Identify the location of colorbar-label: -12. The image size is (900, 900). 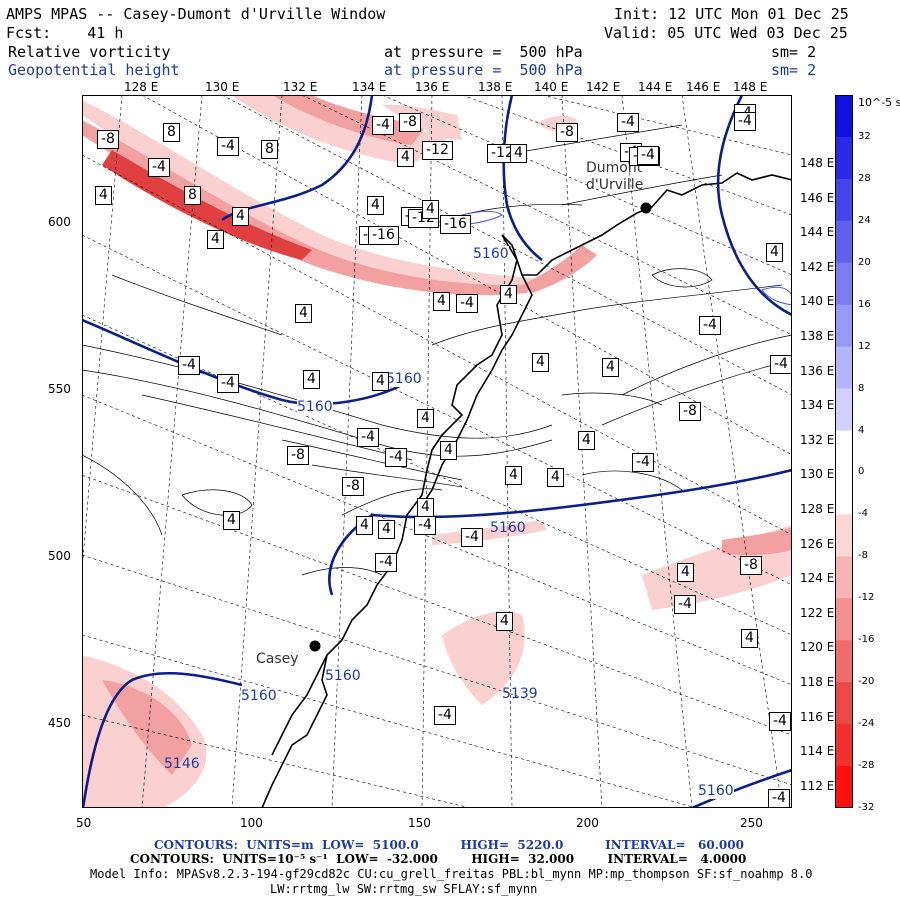
(866, 598).